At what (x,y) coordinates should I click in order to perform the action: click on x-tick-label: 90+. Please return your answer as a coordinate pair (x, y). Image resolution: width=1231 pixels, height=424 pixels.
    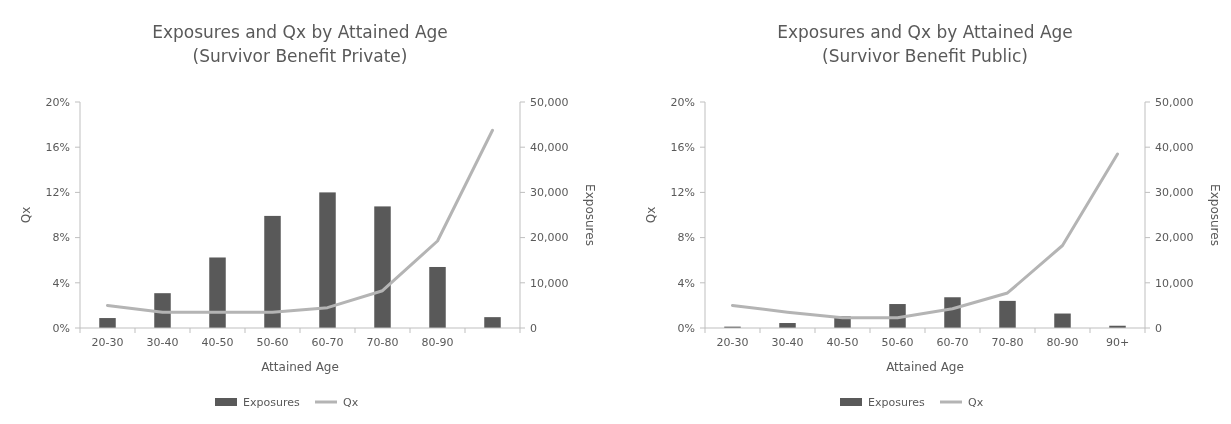
    Looking at the image, I should click on (1117, 342).